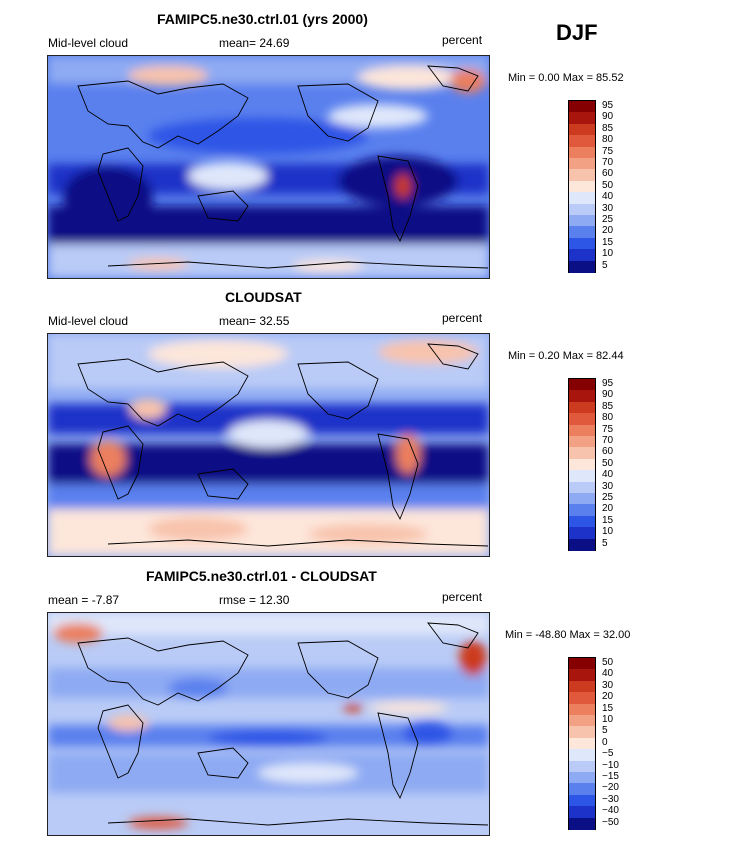 This screenshot has height=846, width=733. I want to click on colorbar-label: 60, so click(608, 452).